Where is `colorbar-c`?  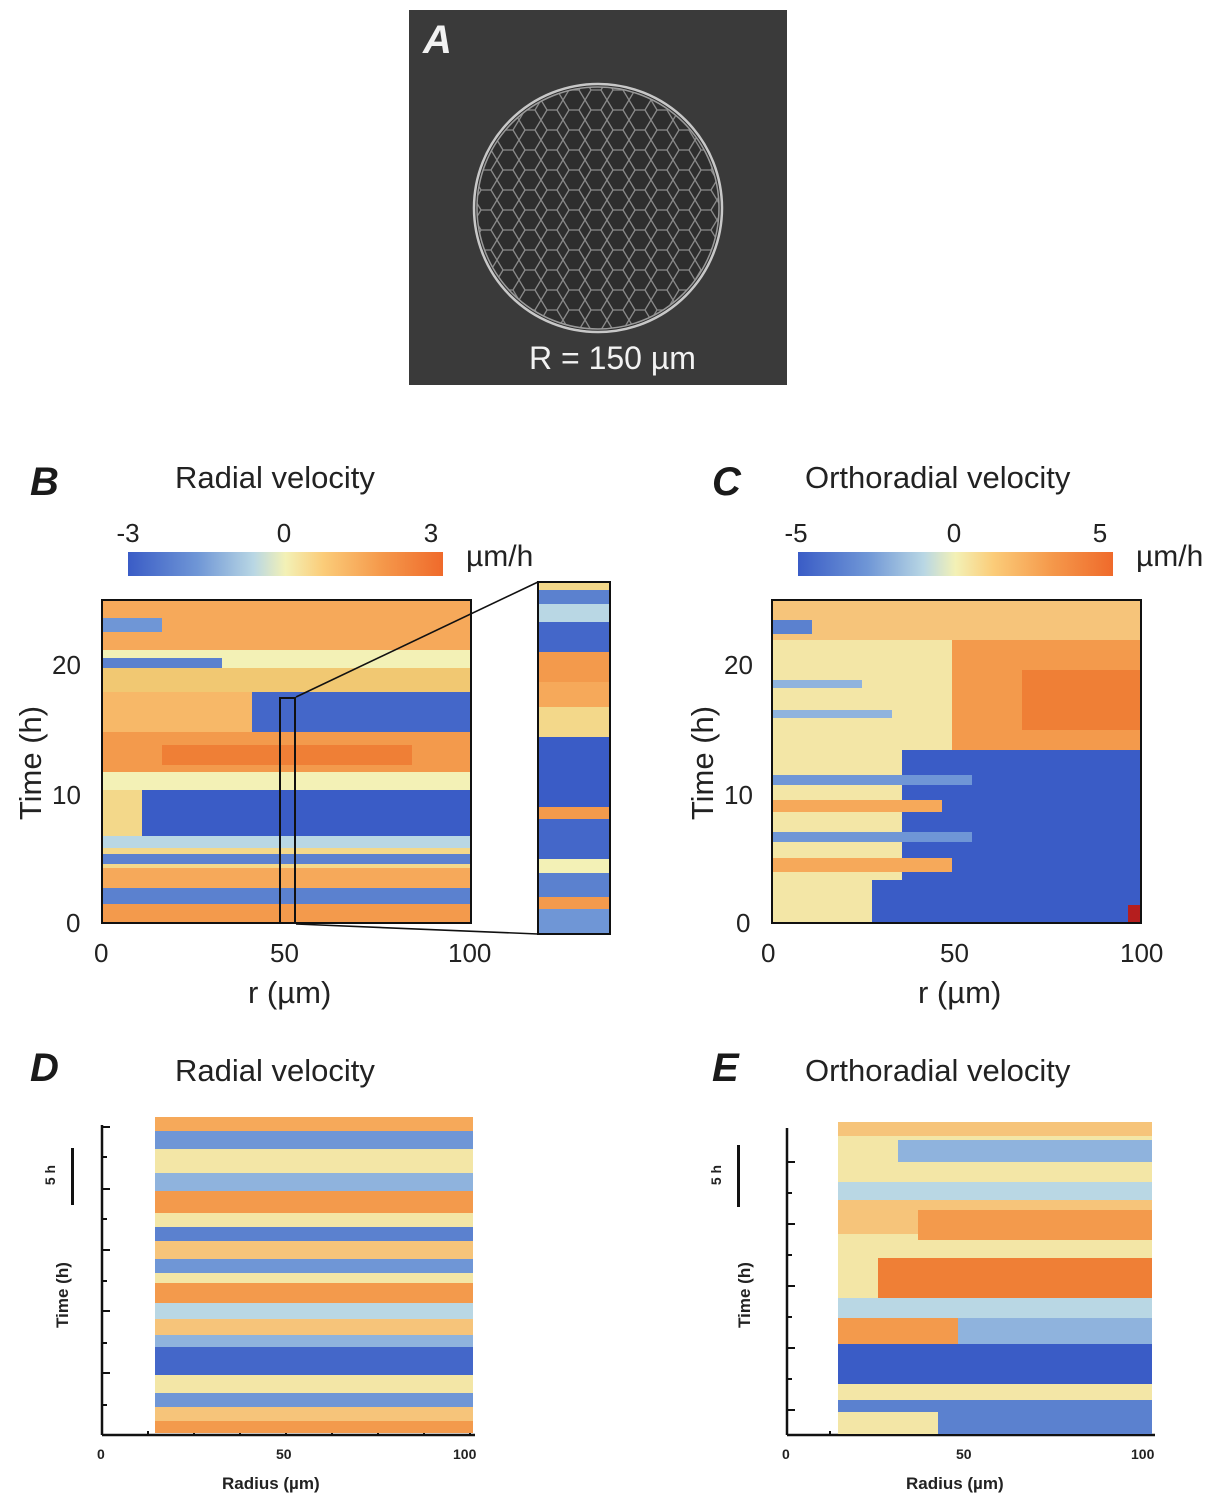
colorbar-c is located at coordinates (955, 564).